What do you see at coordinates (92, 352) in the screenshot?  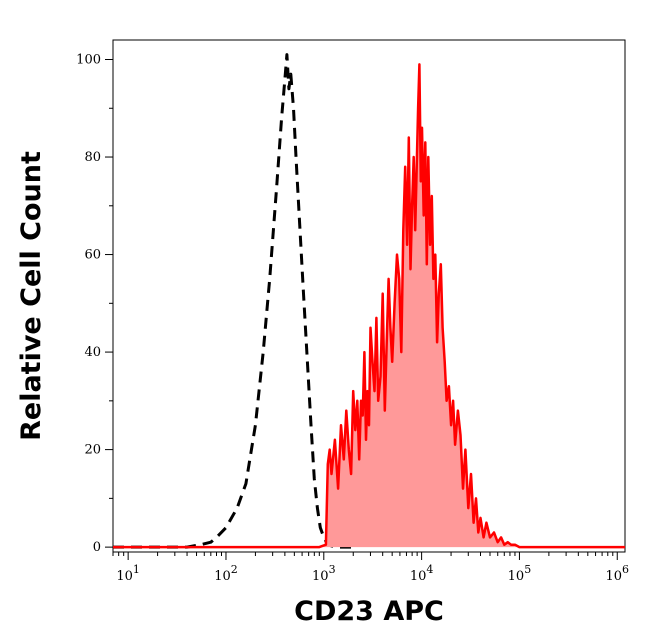 I see `y-tick-label: 40` at bounding box center [92, 352].